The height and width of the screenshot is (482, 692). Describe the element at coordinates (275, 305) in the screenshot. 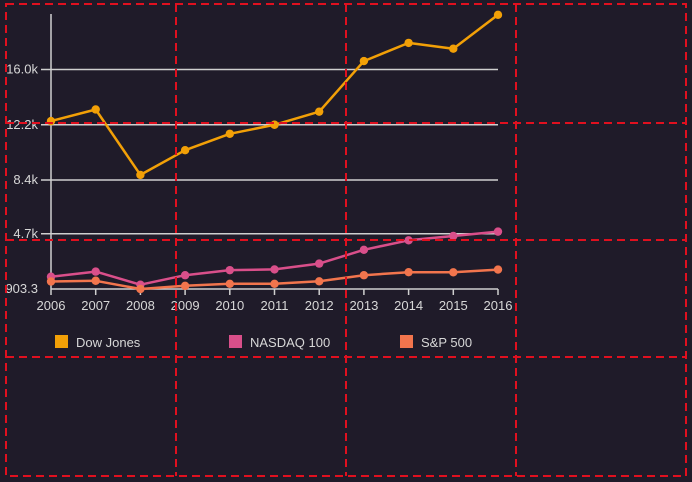

I see `x-tick-label: 2011` at that location.